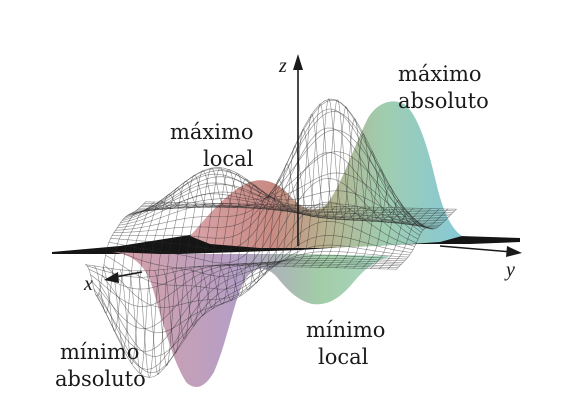  What do you see at coordinates (100, 365) in the screenshot?
I see `label-min-abs: mínimo absoluto` at bounding box center [100, 365].